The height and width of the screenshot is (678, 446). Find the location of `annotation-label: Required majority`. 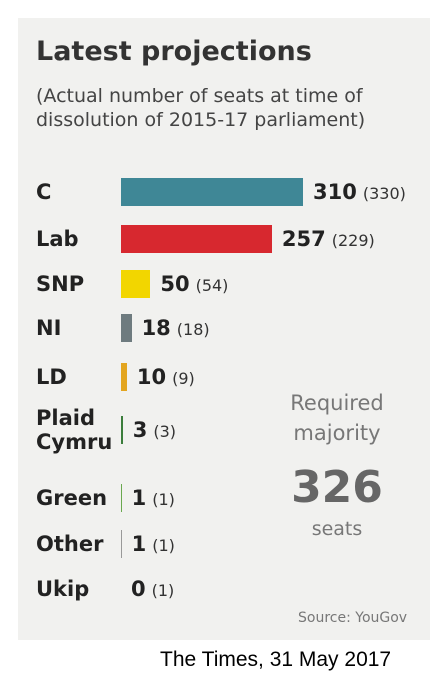

annotation-label: Required majority is located at coordinates (337, 418).